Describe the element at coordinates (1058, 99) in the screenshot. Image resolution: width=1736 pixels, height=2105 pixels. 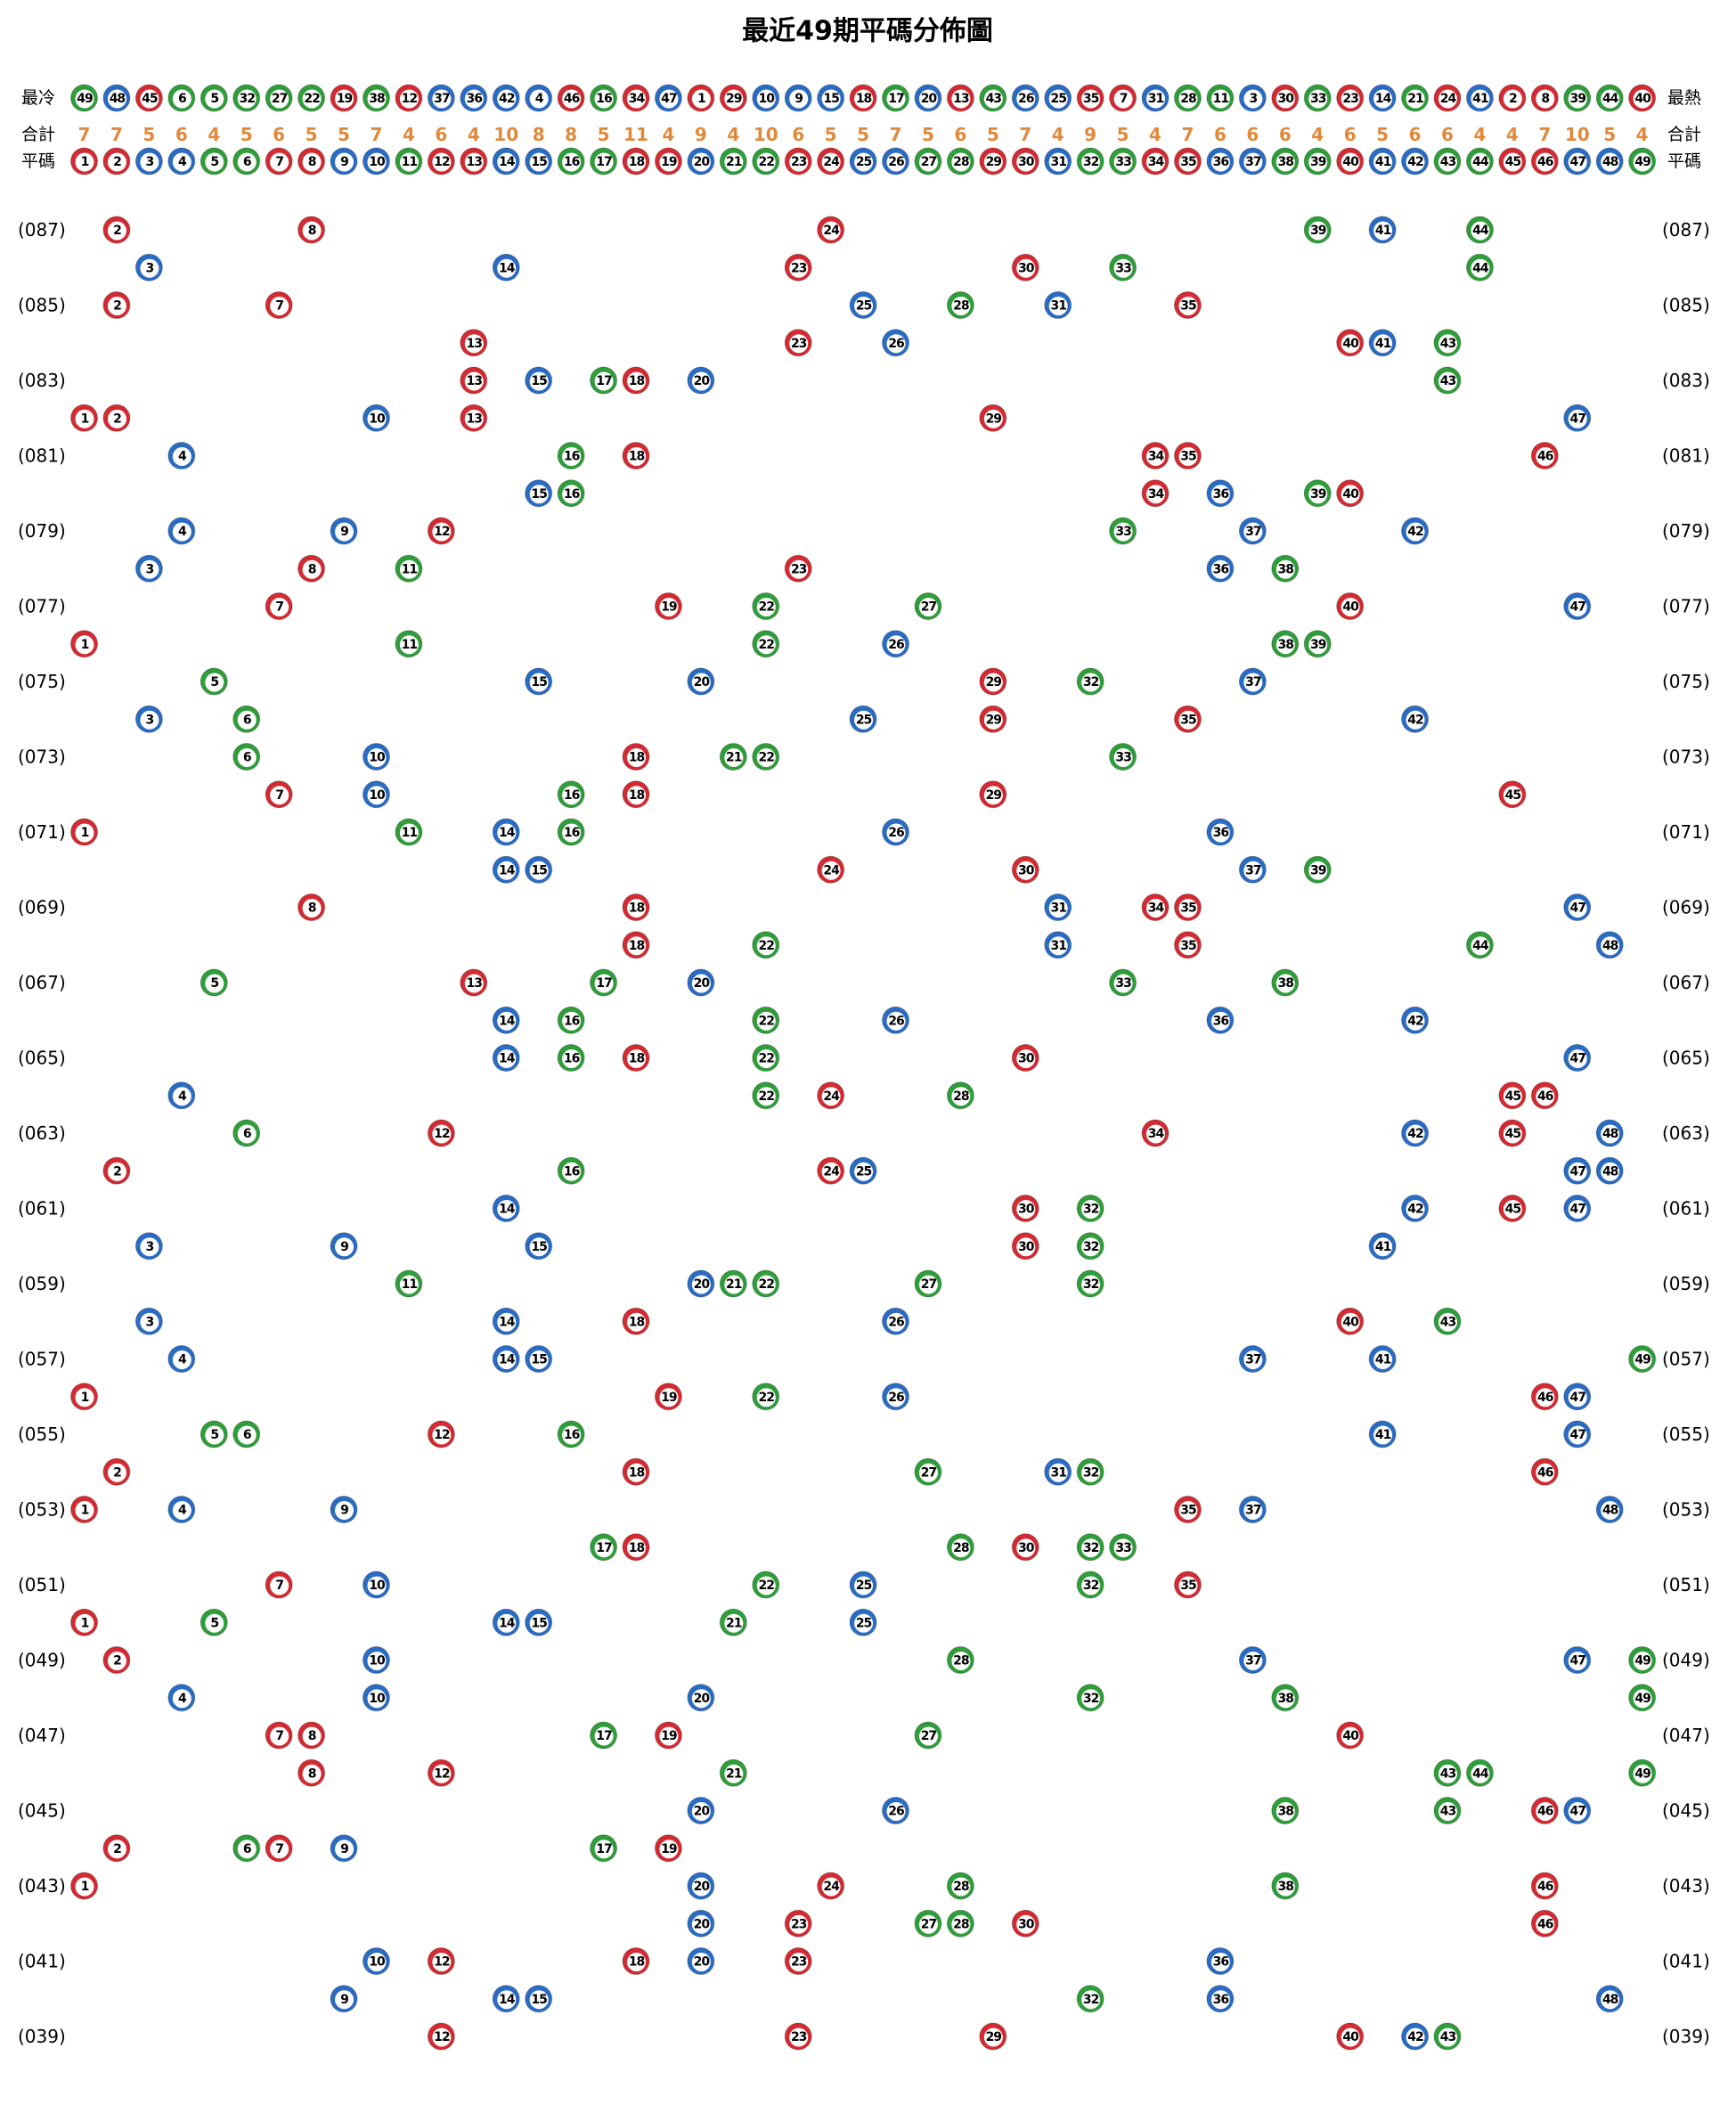
I see `ball-number: 25` at that location.